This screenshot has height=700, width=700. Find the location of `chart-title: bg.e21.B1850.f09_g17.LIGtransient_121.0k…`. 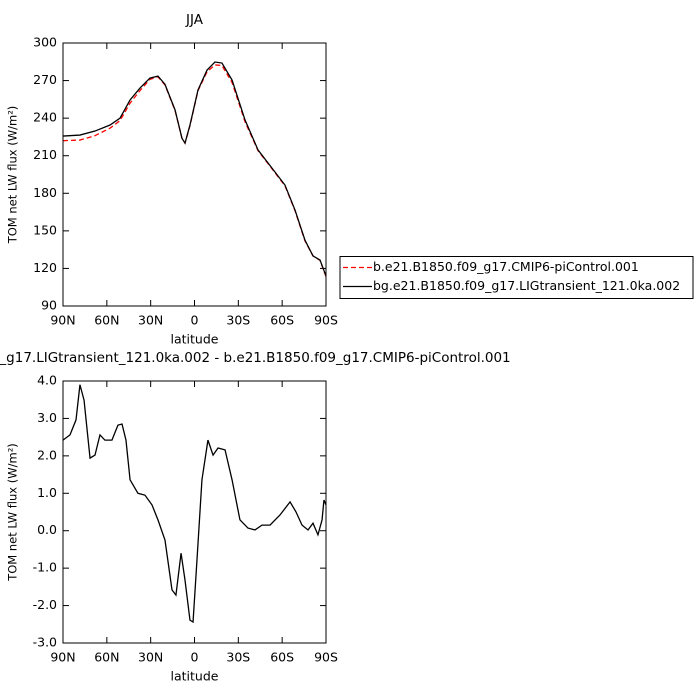

chart-title: bg.e21.B1850.f09_g17.LIGtransient_121.0k… is located at coordinates (255, 358).